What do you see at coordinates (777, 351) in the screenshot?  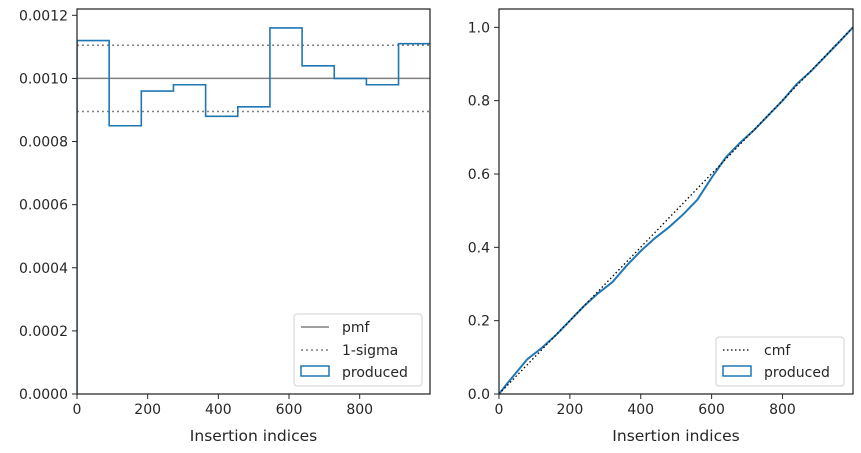 I see `legend-cmf-label: cmf` at bounding box center [777, 351].